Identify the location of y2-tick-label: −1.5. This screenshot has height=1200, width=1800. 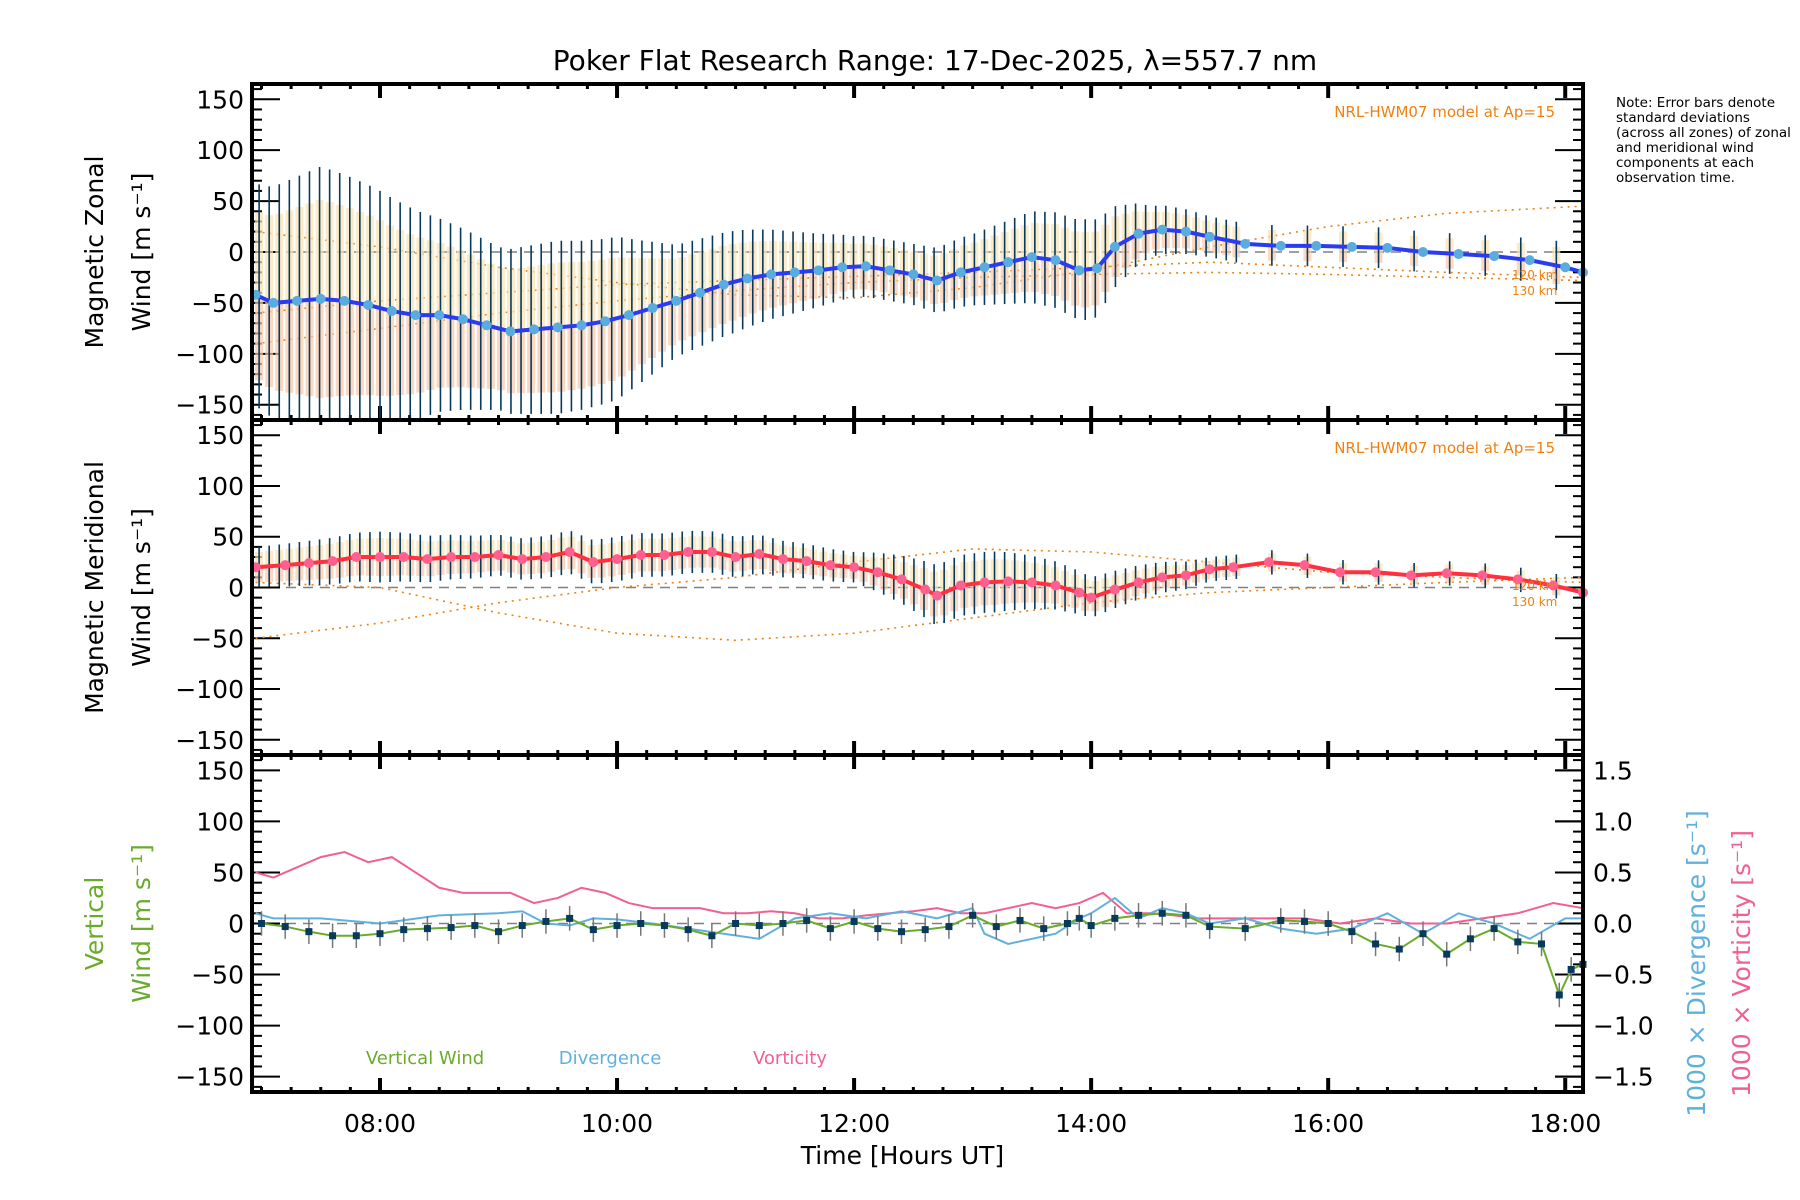
(1623, 1077).